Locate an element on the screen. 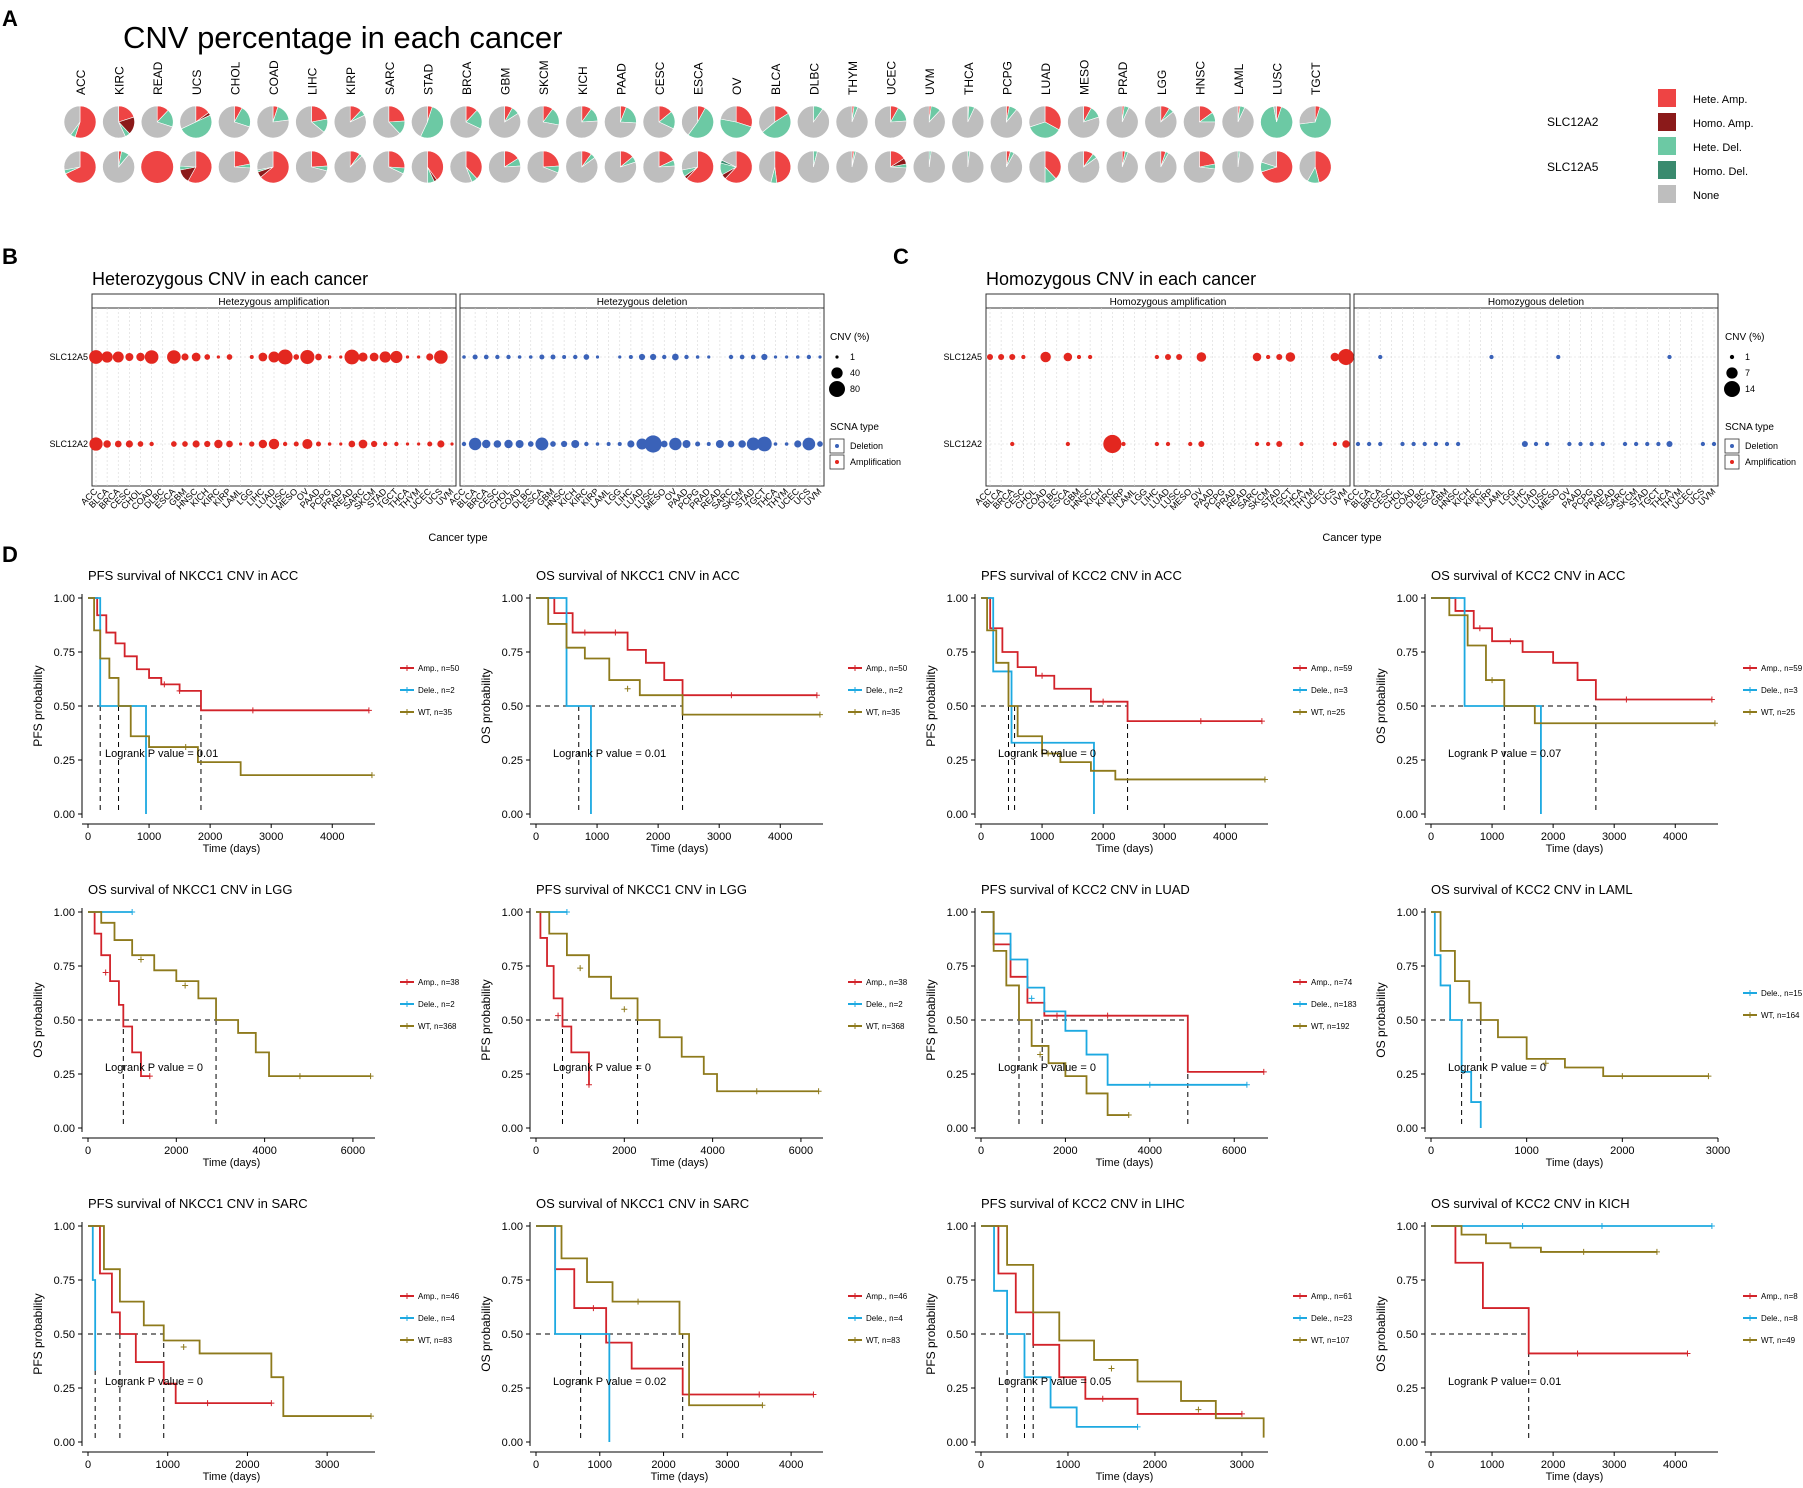 The height and width of the screenshot is (1488, 1803). pie-cancer-label: LIHC is located at coordinates (313, 81).